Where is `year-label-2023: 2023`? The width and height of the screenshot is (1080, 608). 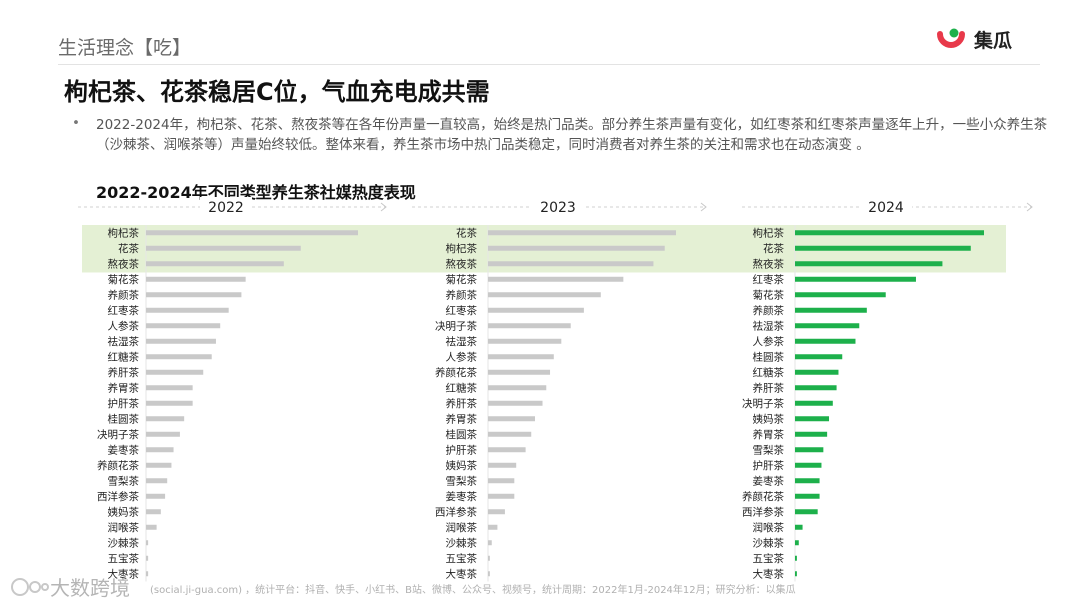
year-label-2023: 2023 is located at coordinates (558, 208).